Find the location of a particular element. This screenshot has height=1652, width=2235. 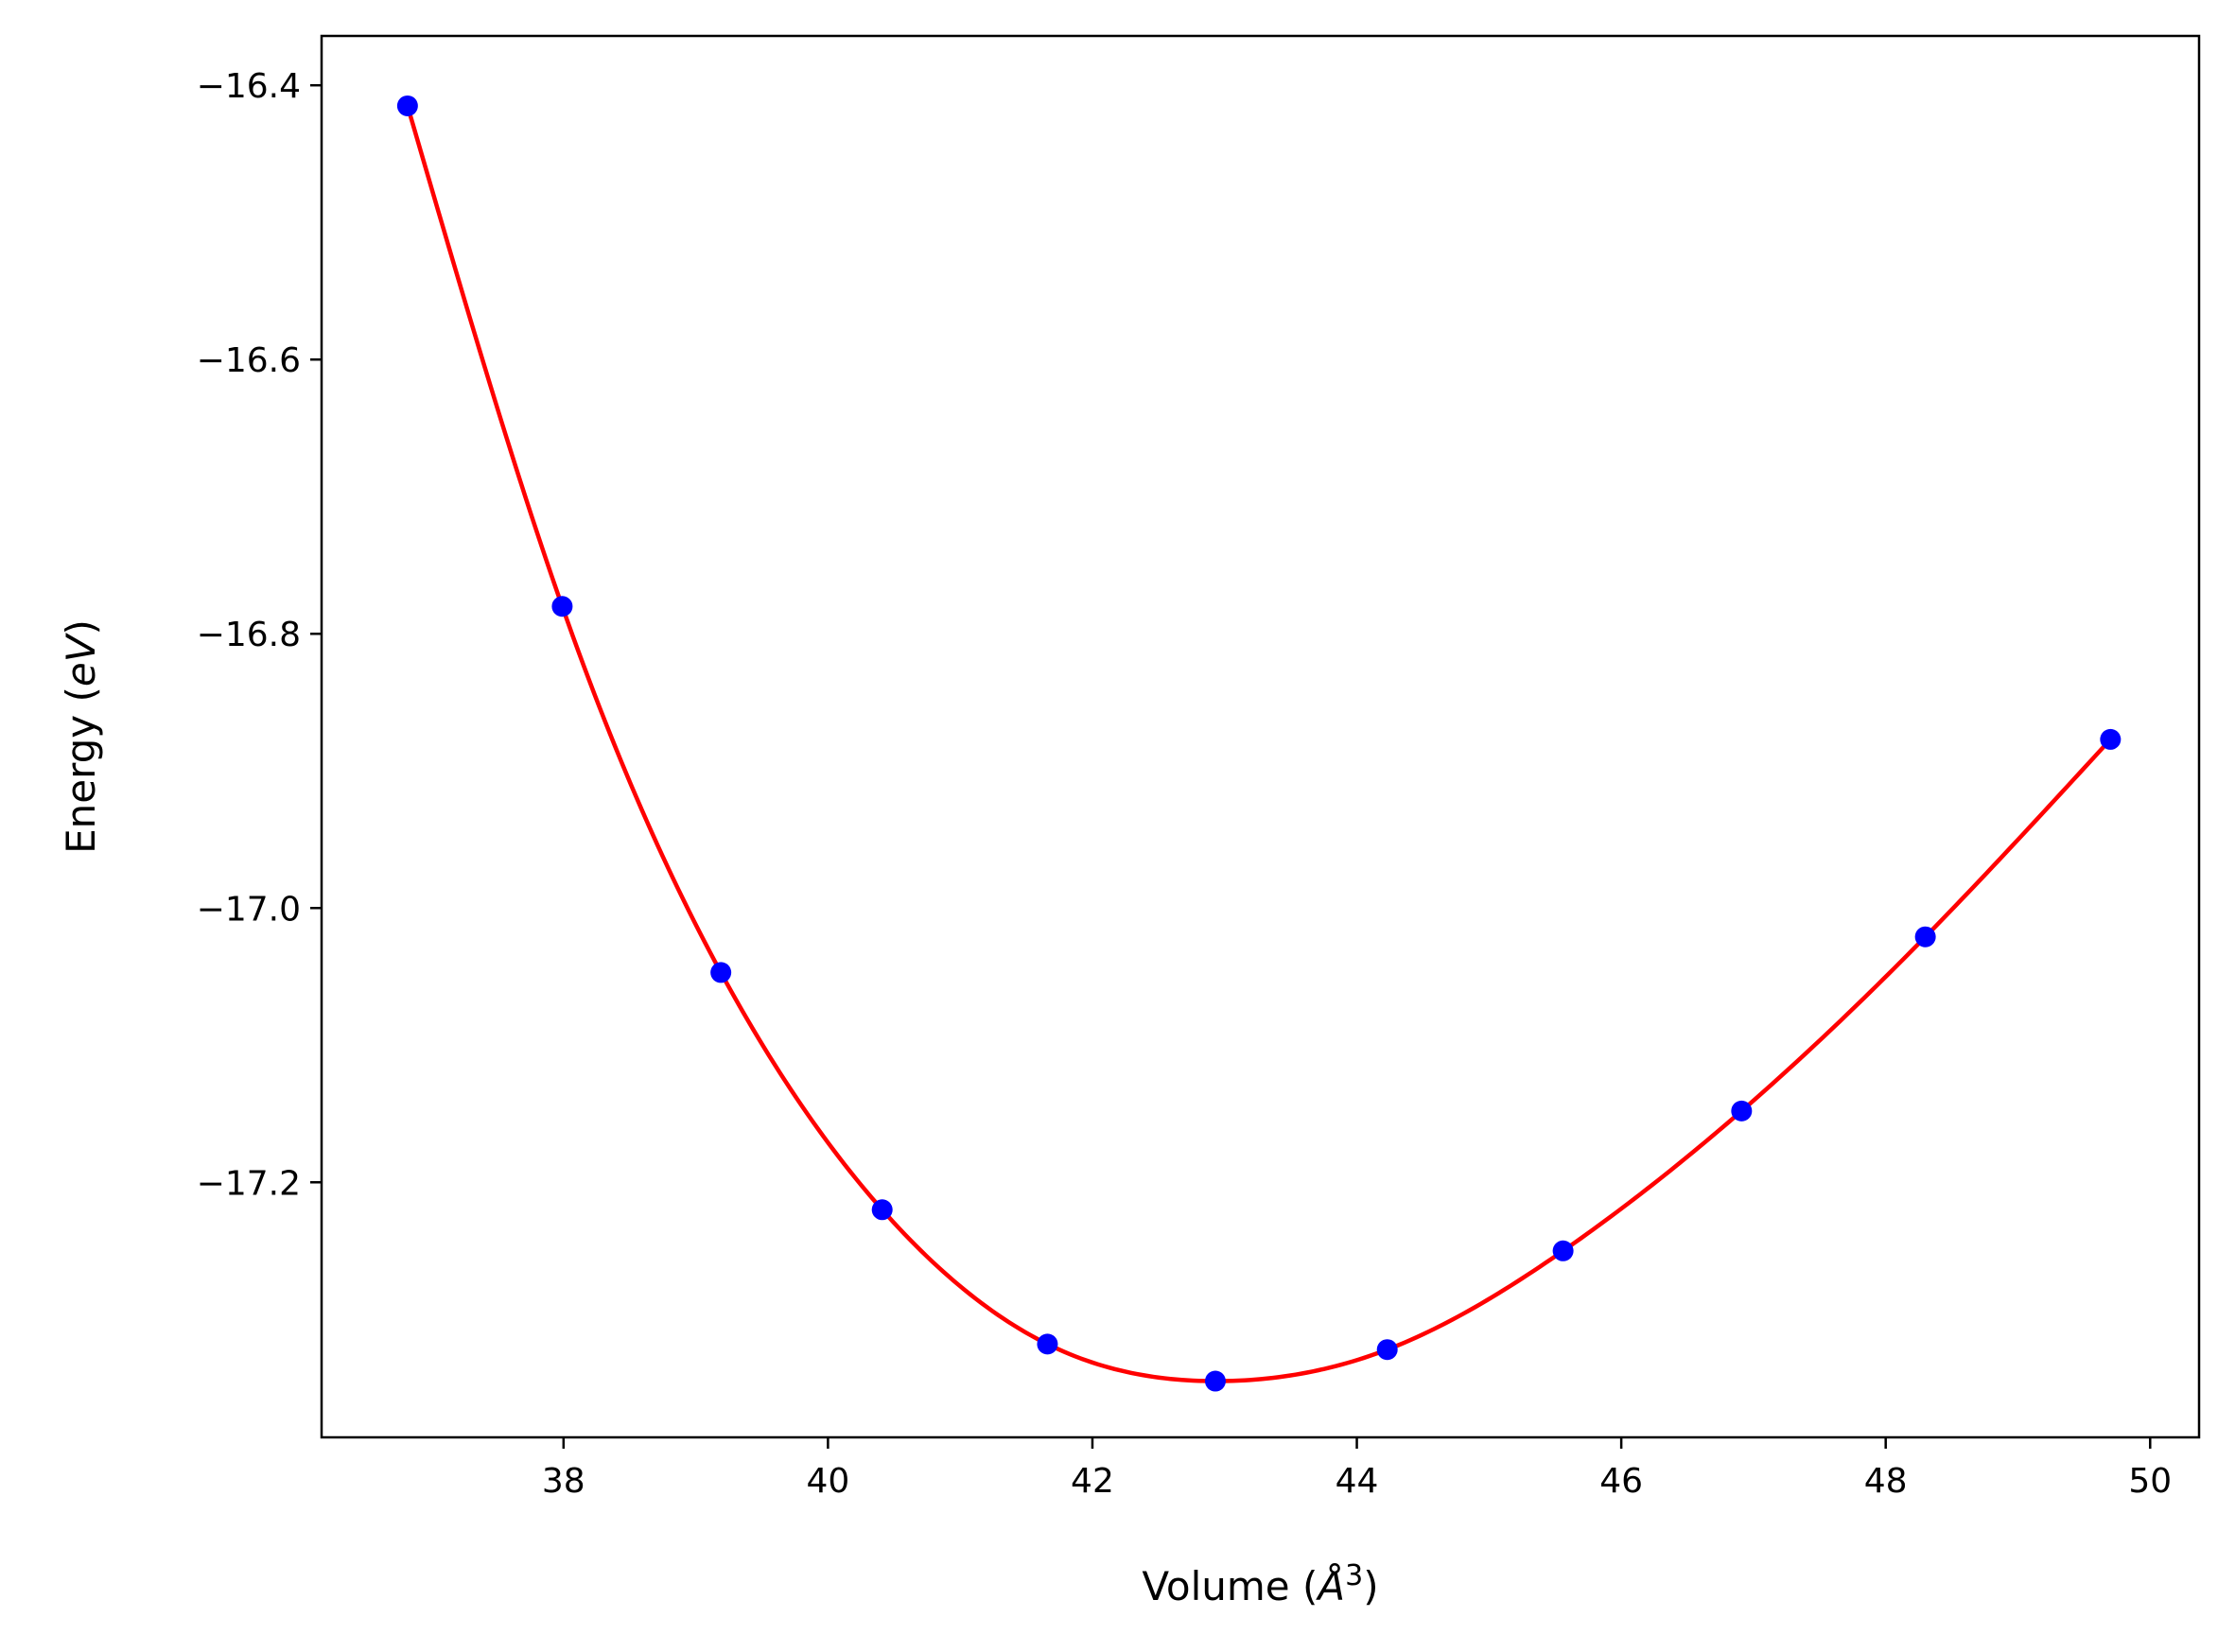

y-axis-ticks: −16.4 −16.6 −16.8 −17.0 −17.2 is located at coordinates (259, 635).